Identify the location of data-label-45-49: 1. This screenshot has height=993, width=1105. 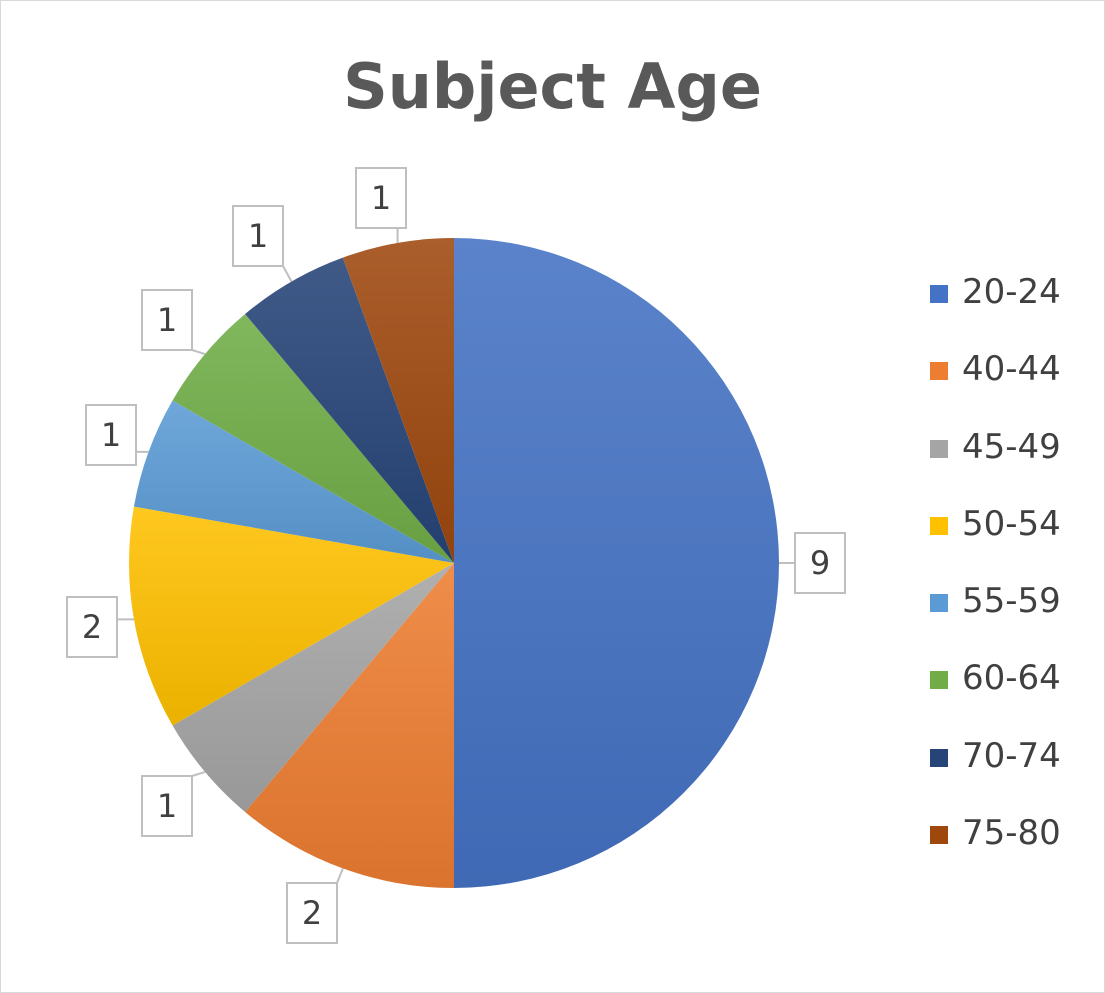
(167, 806).